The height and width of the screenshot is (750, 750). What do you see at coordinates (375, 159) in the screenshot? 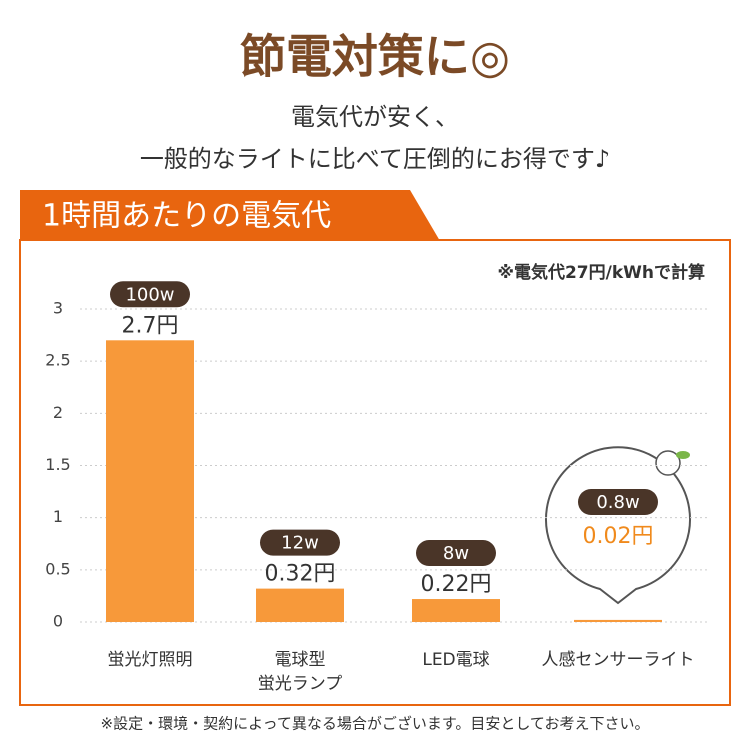
I see `subtitle: 一般的なライトに比べて圧倒的にお得です♪` at bounding box center [375, 159].